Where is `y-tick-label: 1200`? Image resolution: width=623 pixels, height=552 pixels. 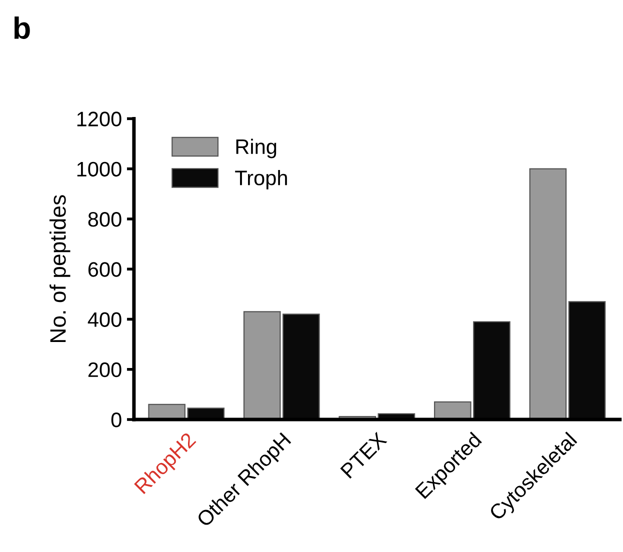 y-tick-label: 1200 is located at coordinates (99, 119).